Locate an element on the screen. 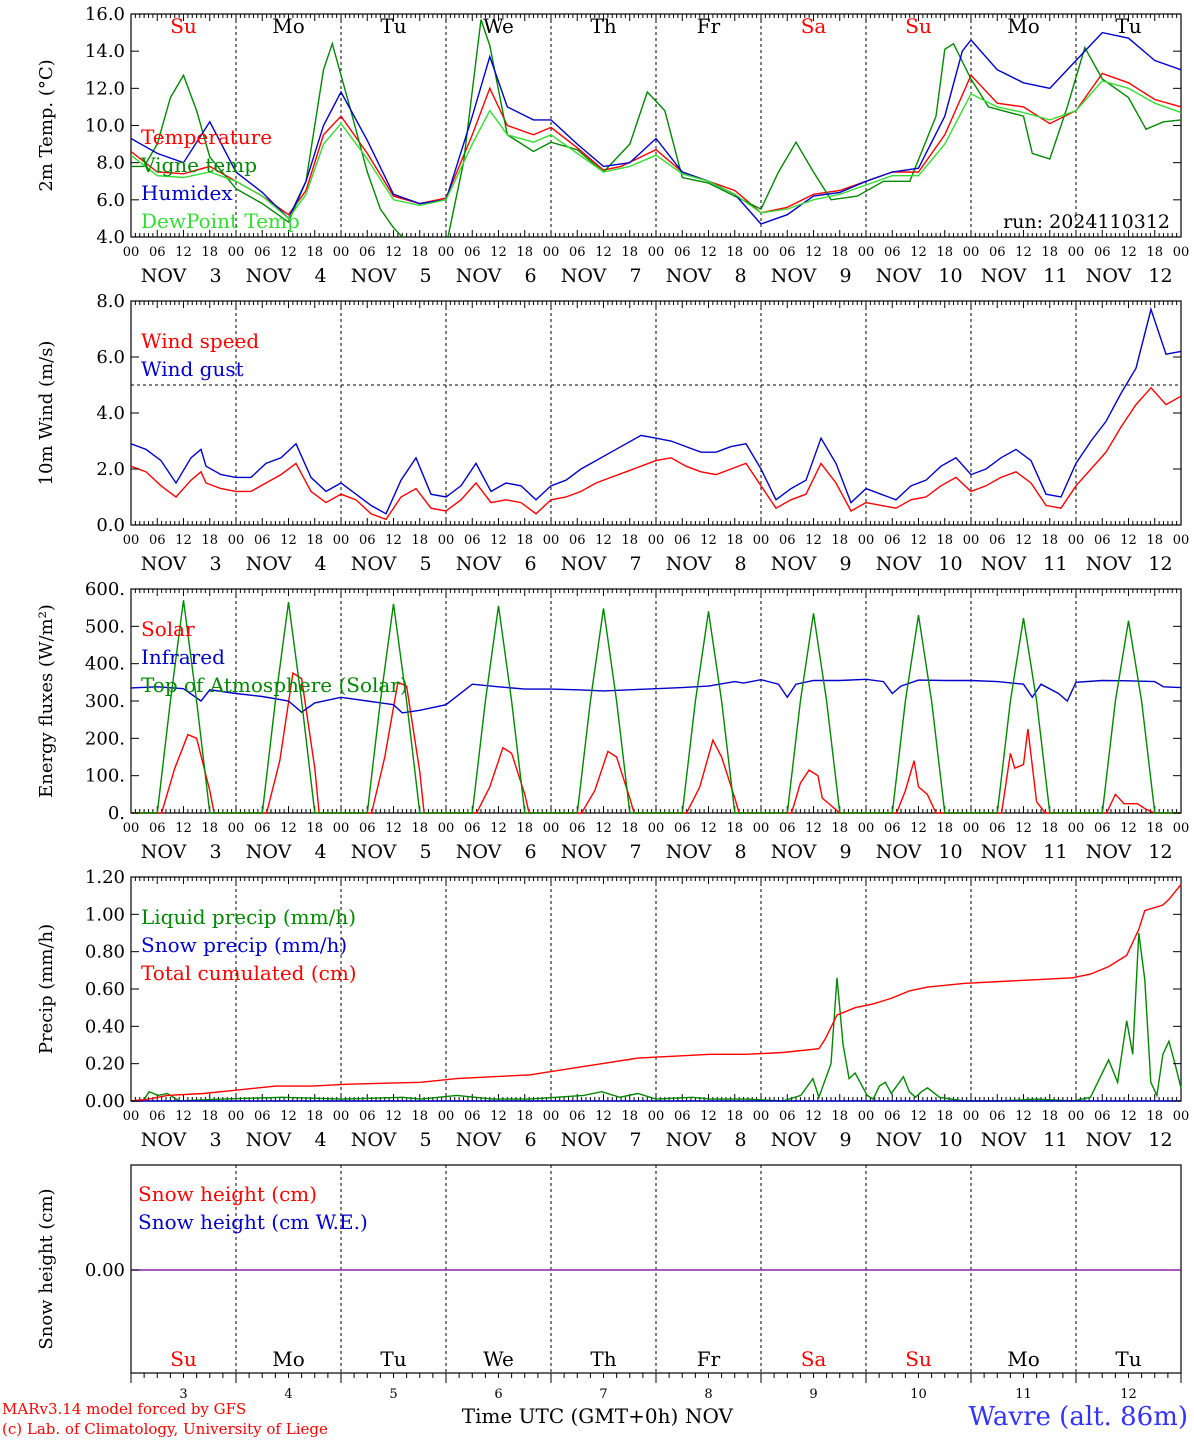 This screenshot has width=1194, height=1440. legend-entry: Temperature is located at coordinates (206, 137).